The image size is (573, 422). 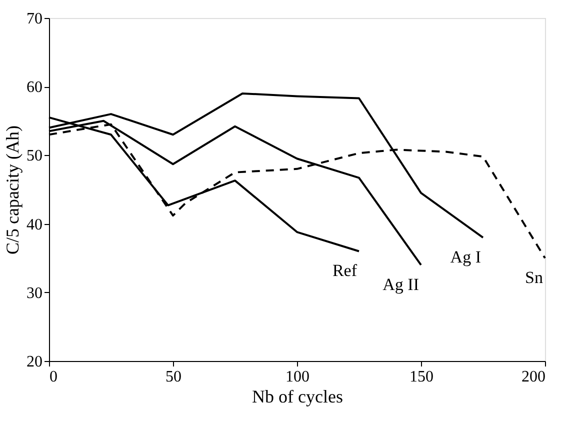 I want to click on series-label: Sn, so click(x=534, y=278).